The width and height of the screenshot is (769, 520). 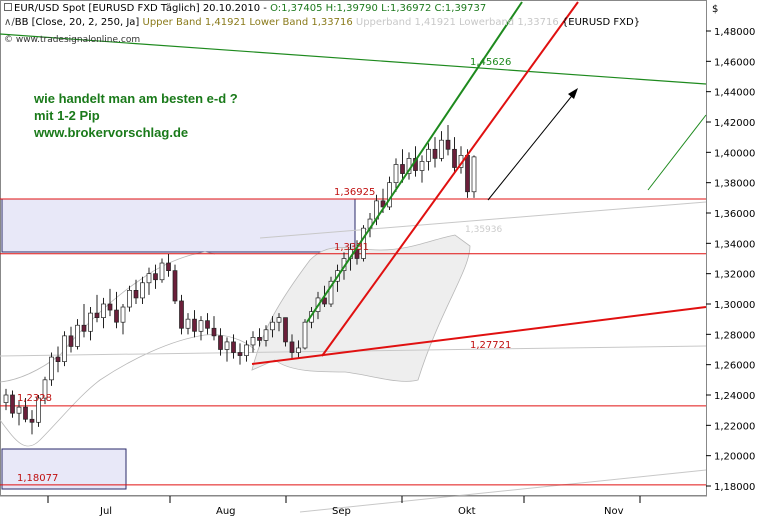 I want to click on y-tick-label: 1,36000, so click(x=734, y=214).